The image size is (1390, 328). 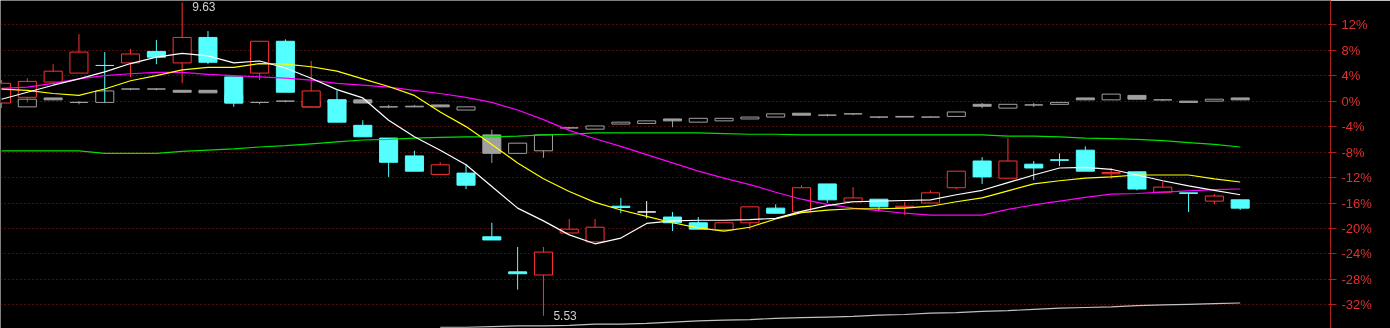 What do you see at coordinates (1357, 229) in the screenshot?
I see `y-tick-label: -20%` at bounding box center [1357, 229].